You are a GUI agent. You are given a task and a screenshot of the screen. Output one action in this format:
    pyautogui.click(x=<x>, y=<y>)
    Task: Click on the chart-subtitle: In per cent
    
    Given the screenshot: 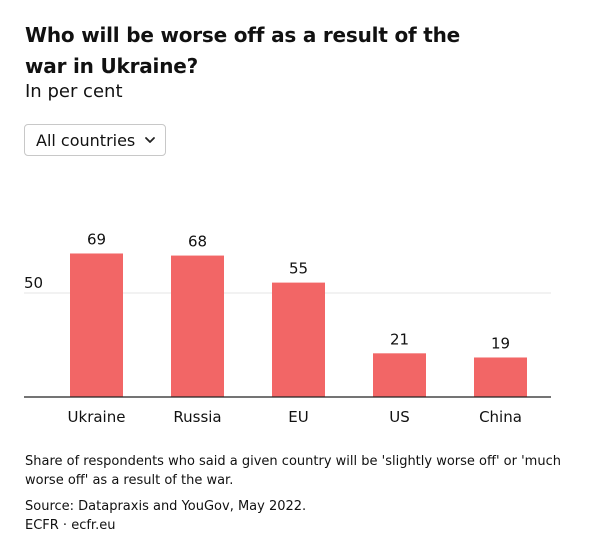 What is the action you would take?
    pyautogui.click(x=74, y=91)
    